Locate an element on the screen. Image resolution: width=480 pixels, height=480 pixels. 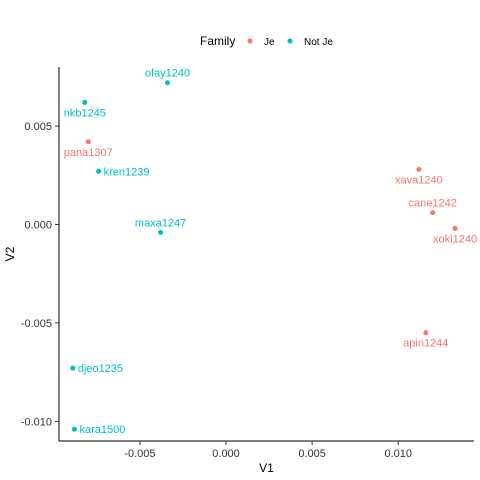
x-tick-label: -0.005 is located at coordinates (139, 454).